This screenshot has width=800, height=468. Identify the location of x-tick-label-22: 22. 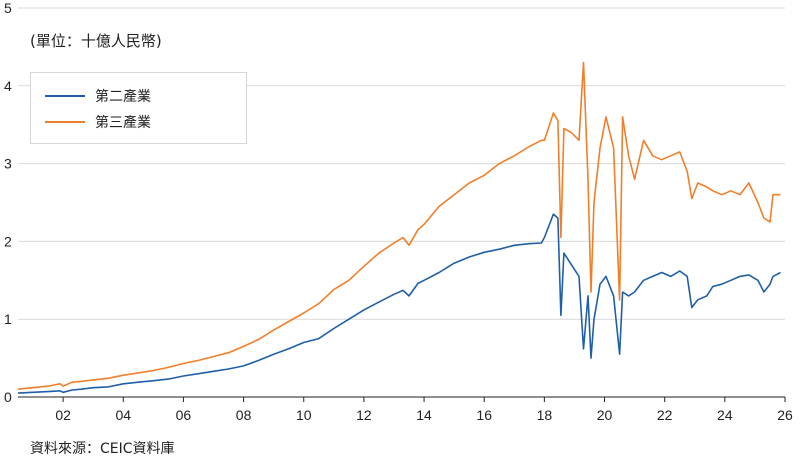
(665, 415).